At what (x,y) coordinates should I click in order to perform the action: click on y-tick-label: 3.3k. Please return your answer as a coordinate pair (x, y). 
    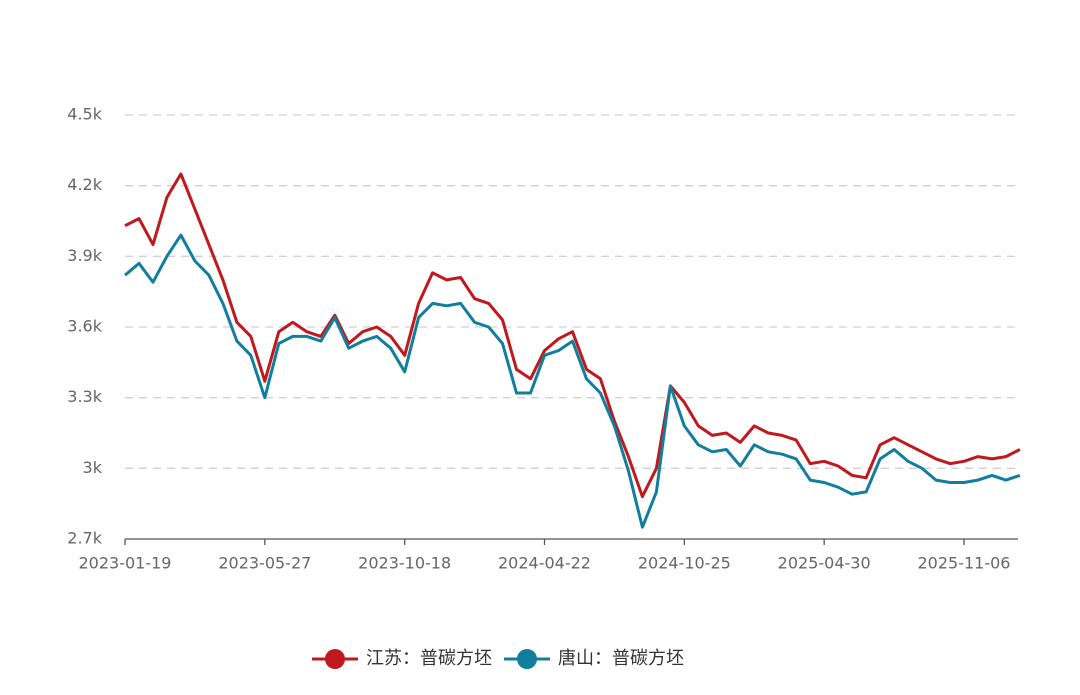
    Looking at the image, I should click on (84, 396).